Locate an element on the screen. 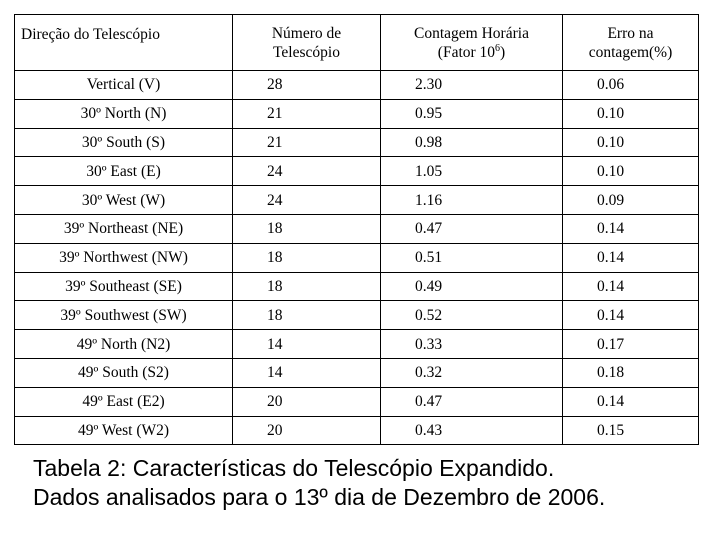 The image size is (720, 540). header-hourly-count-line1: Contagem Horária is located at coordinates (471, 33).